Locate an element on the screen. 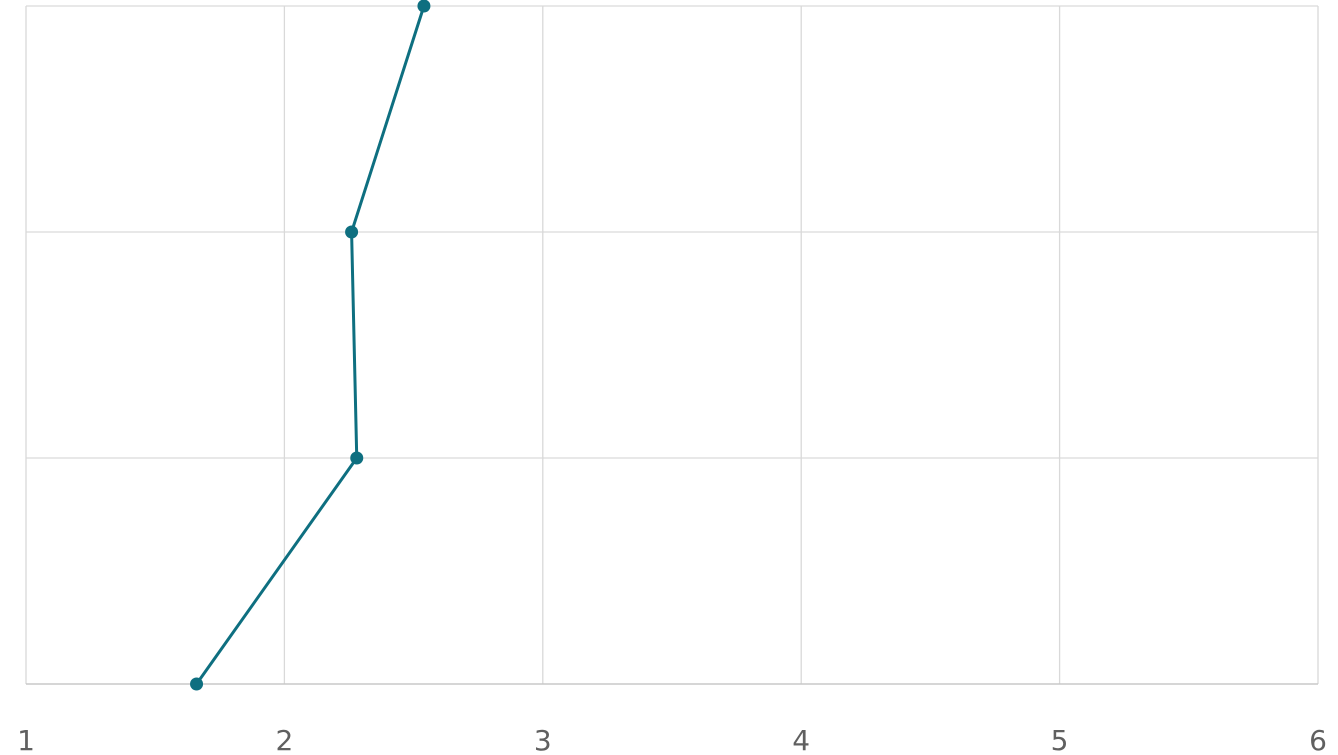 The height and width of the screenshot is (755, 1338). x-tick-labels: 1 2 3 4 5 6 is located at coordinates (672, 739).